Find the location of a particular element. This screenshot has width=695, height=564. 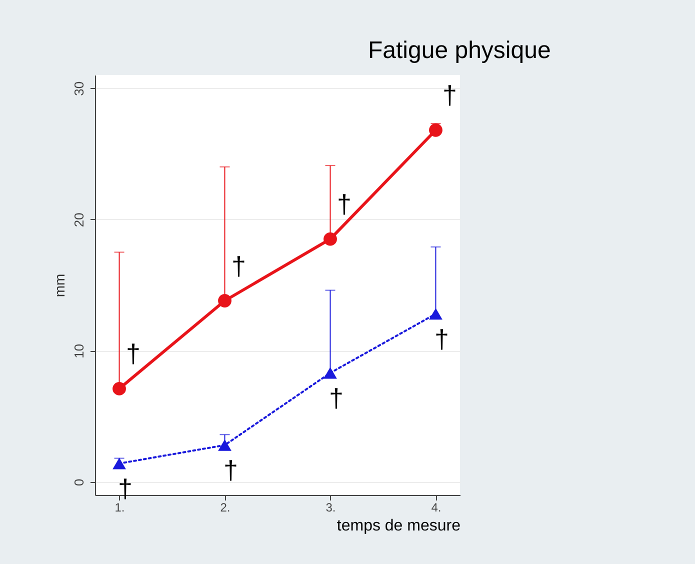

y-tick-label: 20 is located at coordinates (79, 220).